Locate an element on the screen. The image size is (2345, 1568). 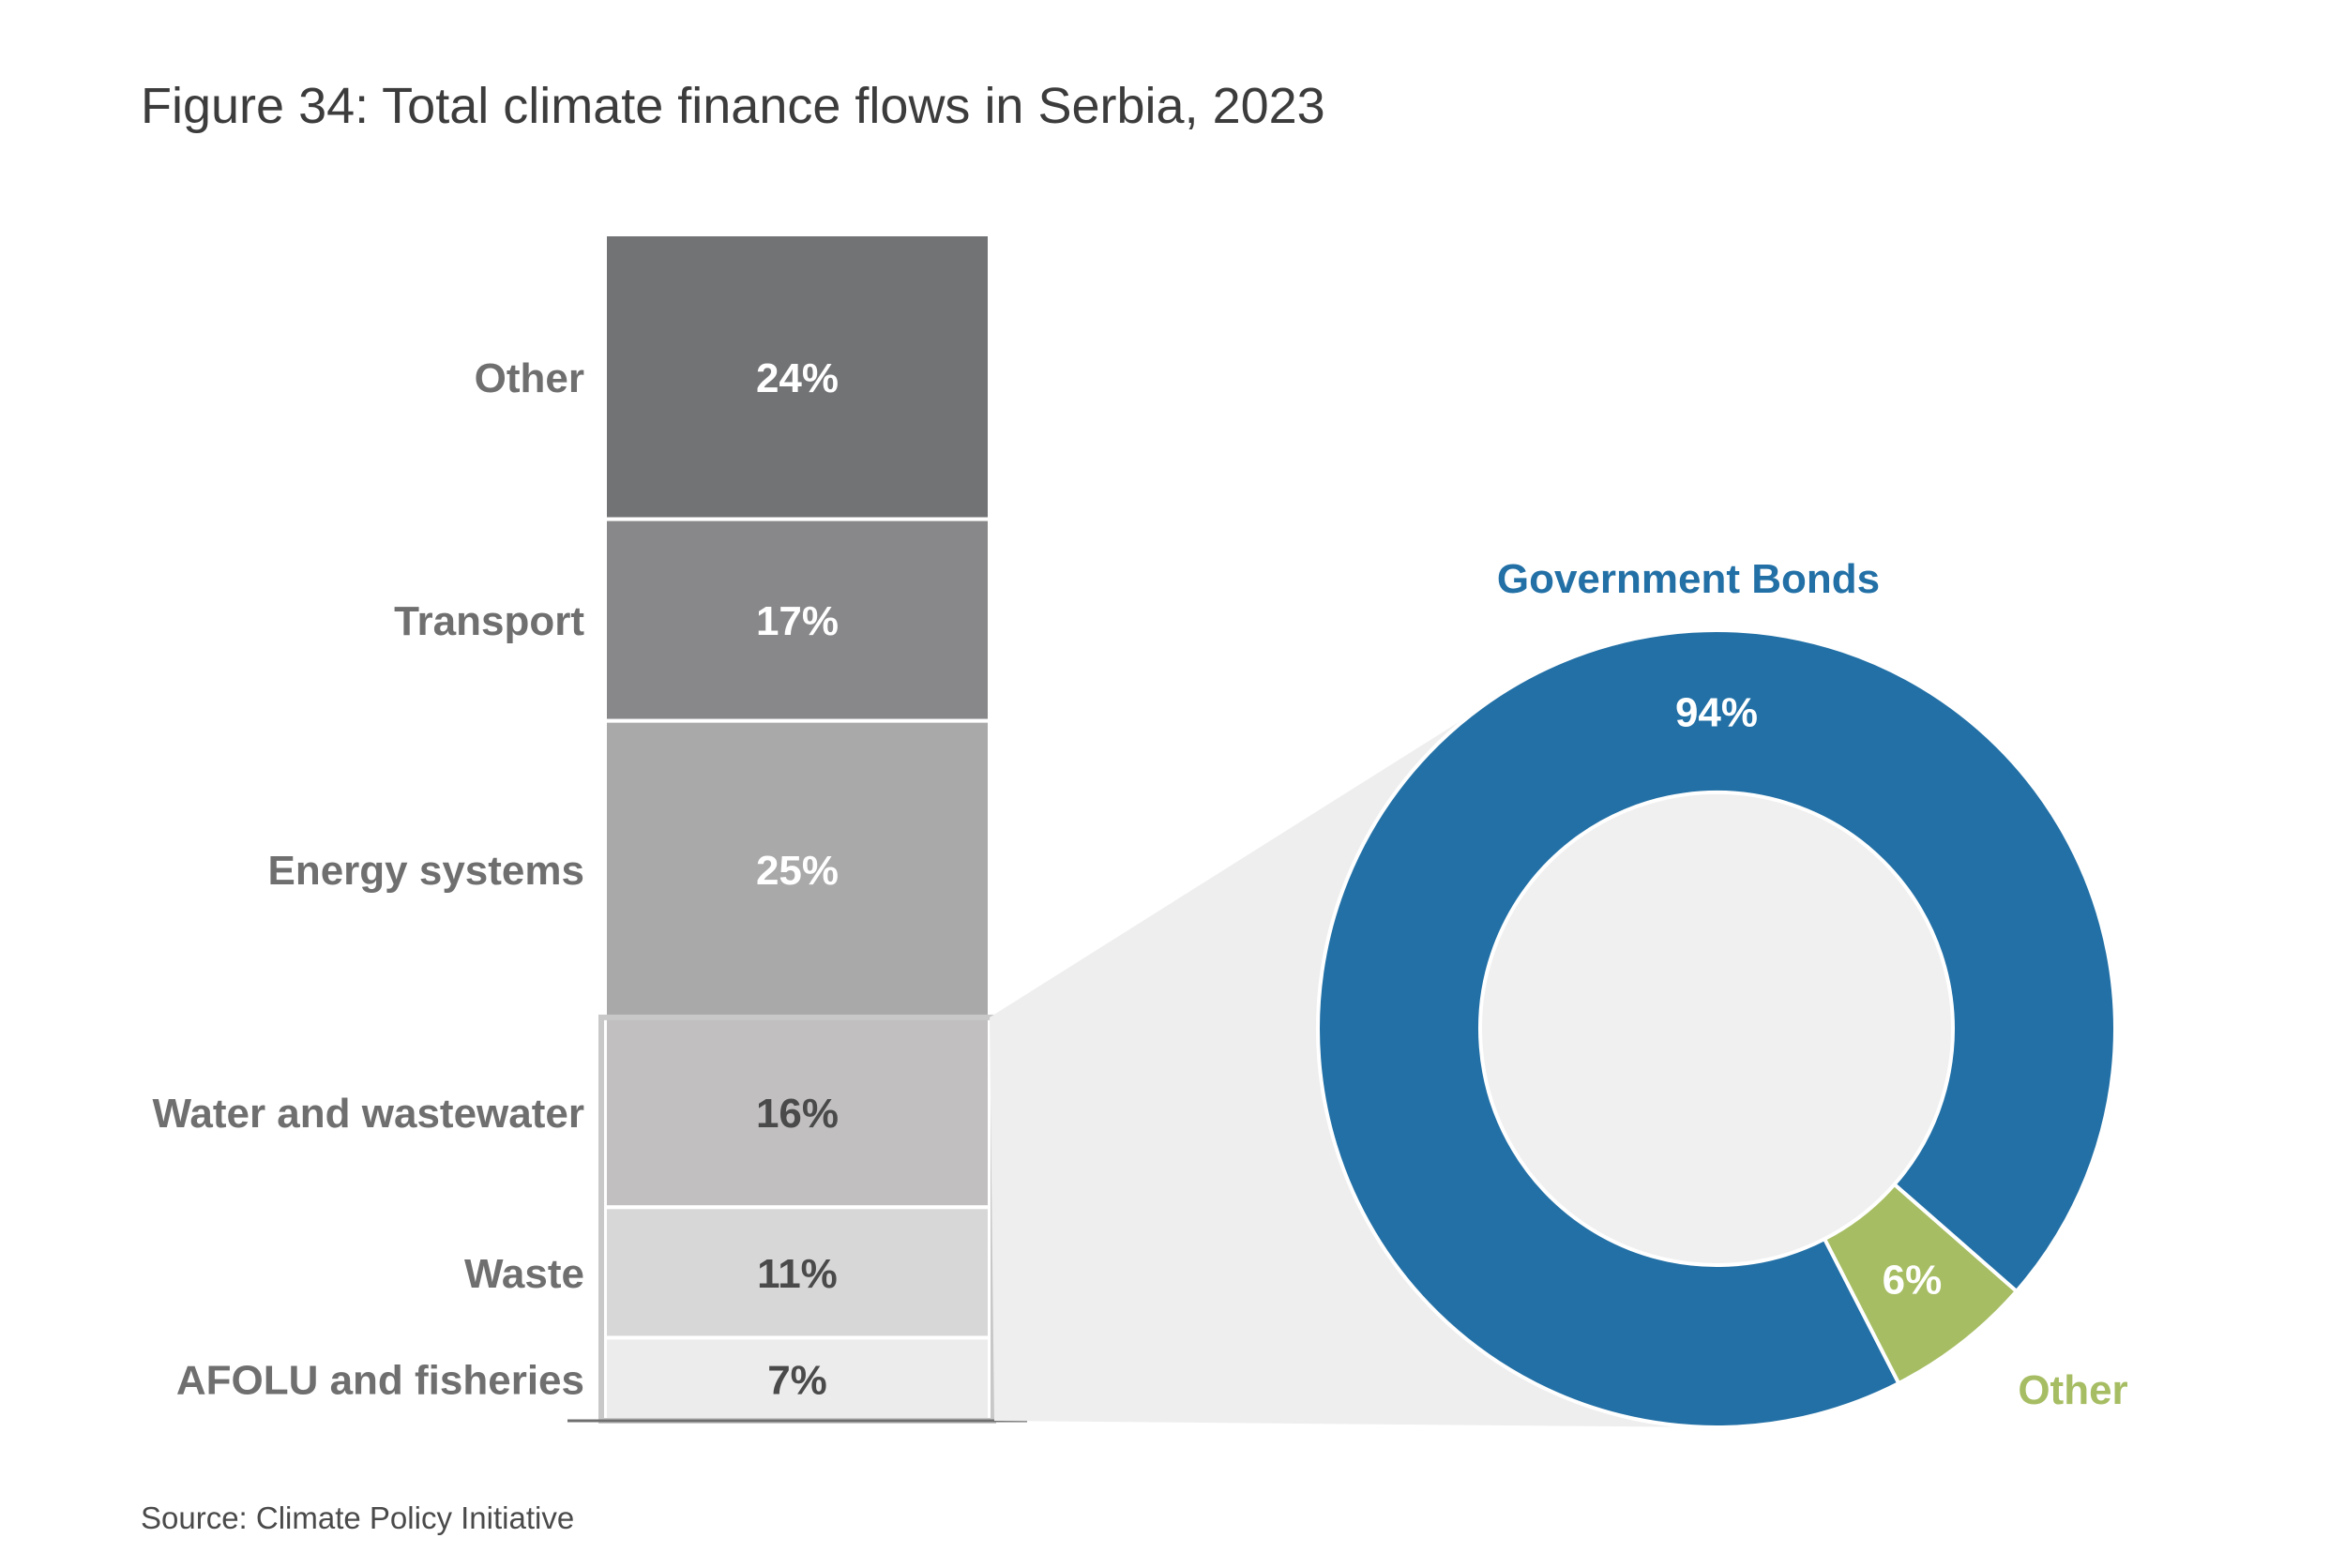
bar-segment-transport is located at coordinates (797, 620).